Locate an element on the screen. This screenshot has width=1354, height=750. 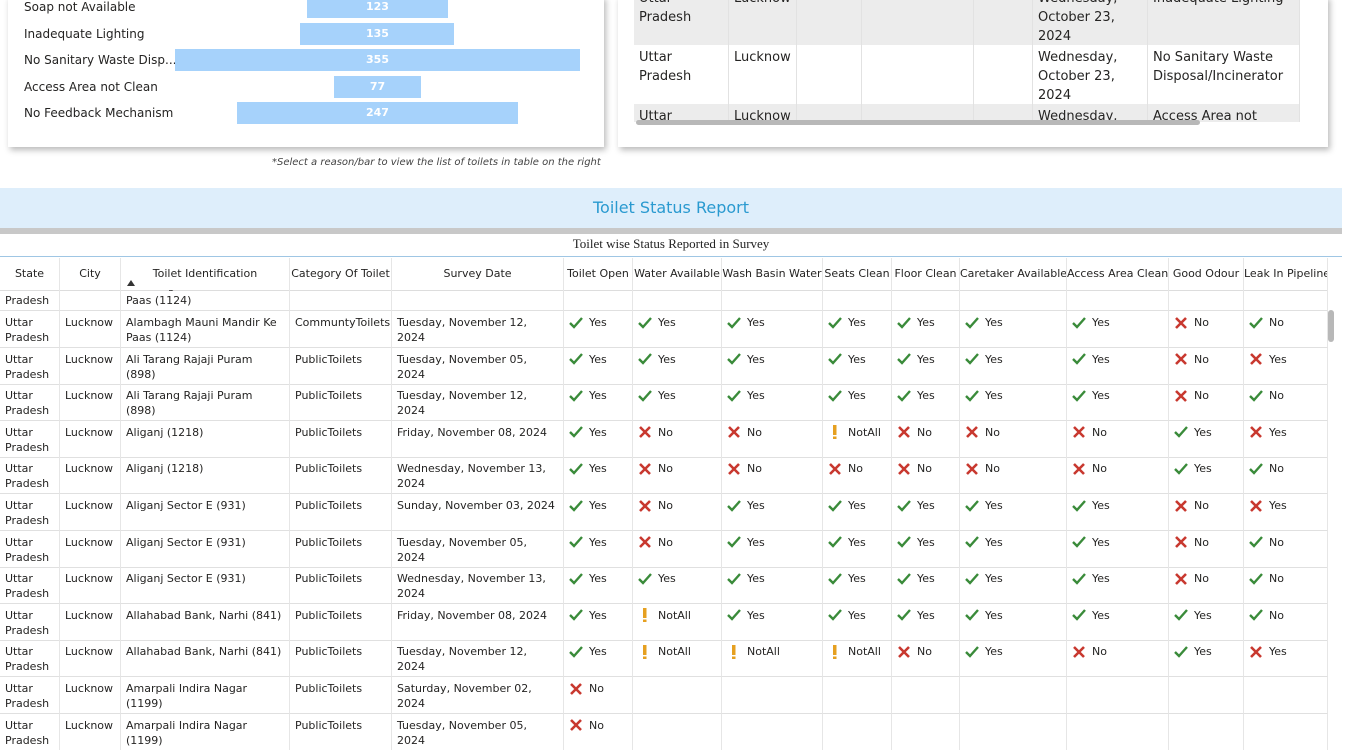
column-header: City is located at coordinates (90, 274).